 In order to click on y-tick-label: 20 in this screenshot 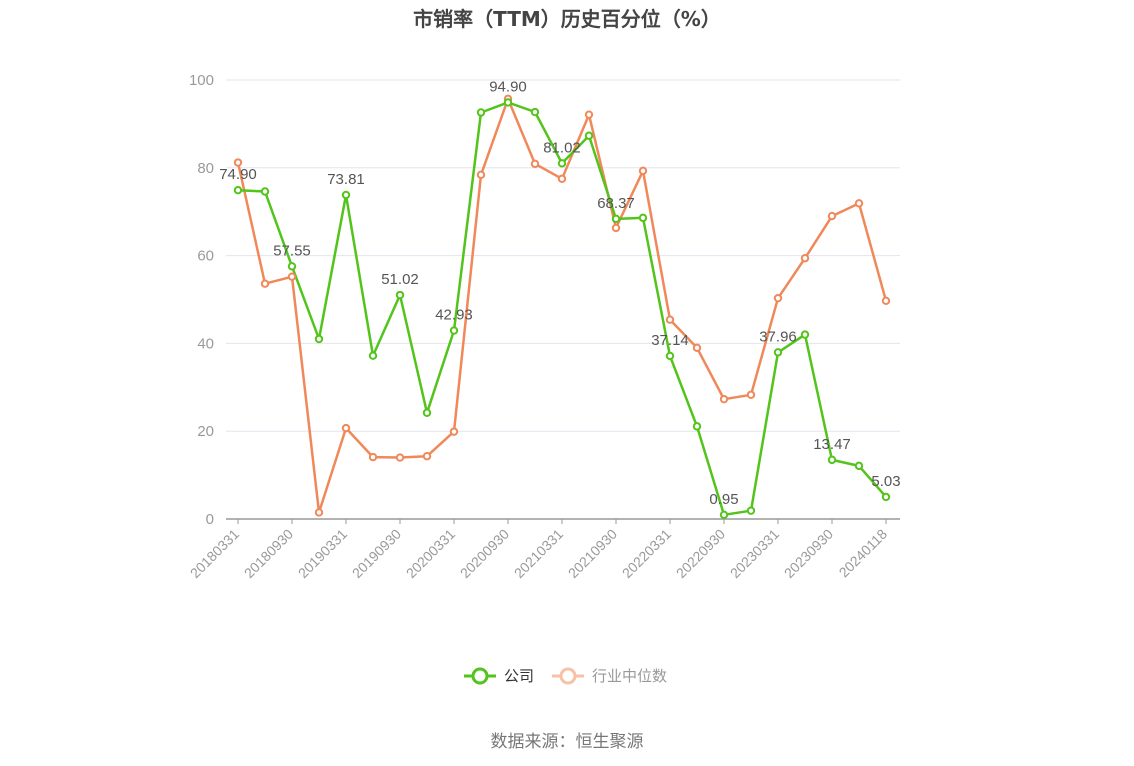, I will do `click(205, 431)`.